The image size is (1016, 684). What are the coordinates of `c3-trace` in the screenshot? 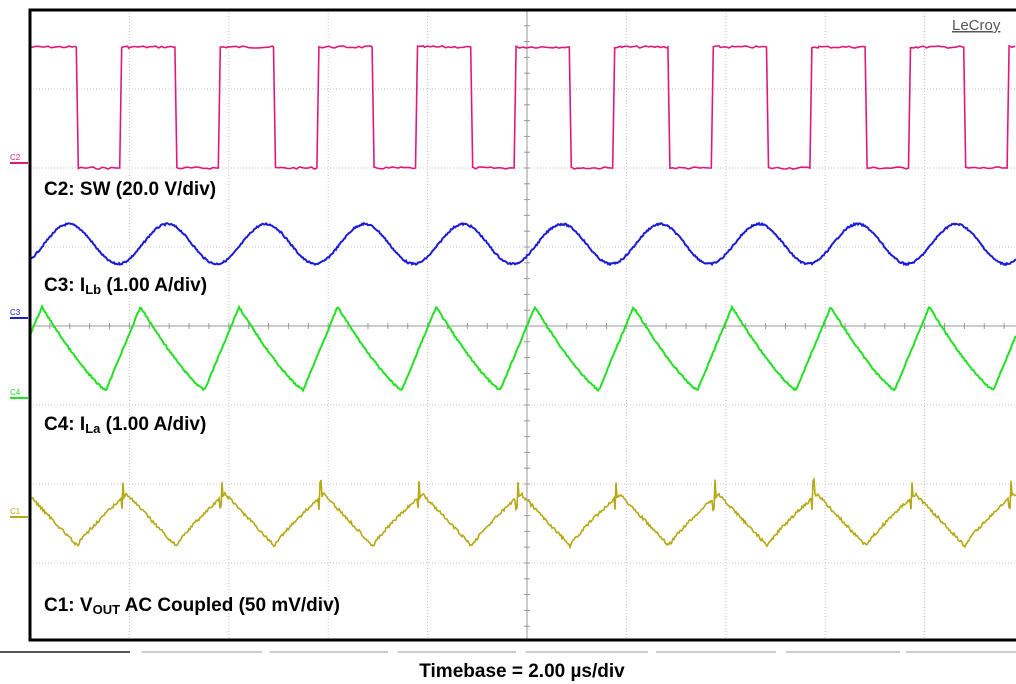 It's located at (522, 244).